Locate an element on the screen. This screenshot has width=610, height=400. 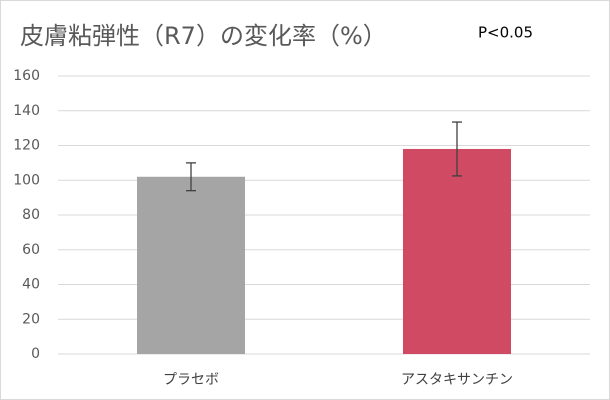
y-tick-label: 0 is located at coordinates (35, 354).